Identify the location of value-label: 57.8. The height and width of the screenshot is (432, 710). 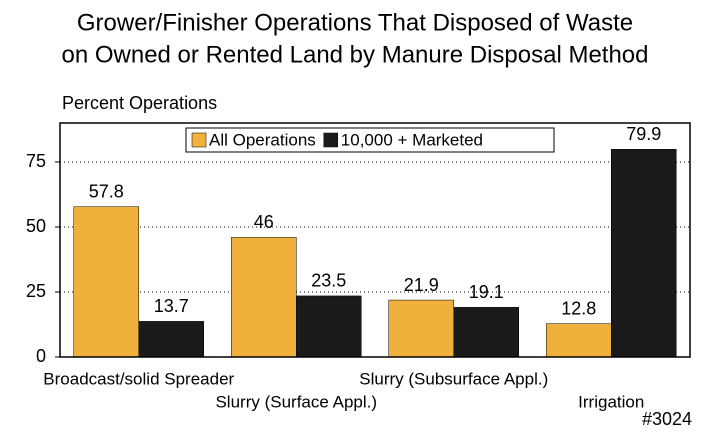
(106, 191).